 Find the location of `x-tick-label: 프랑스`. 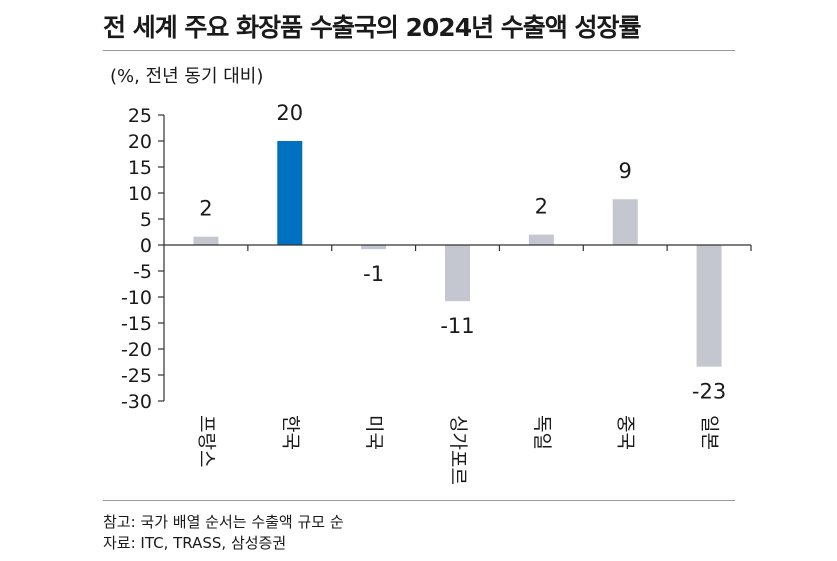

x-tick-label: 프랑스 is located at coordinates (206, 441).